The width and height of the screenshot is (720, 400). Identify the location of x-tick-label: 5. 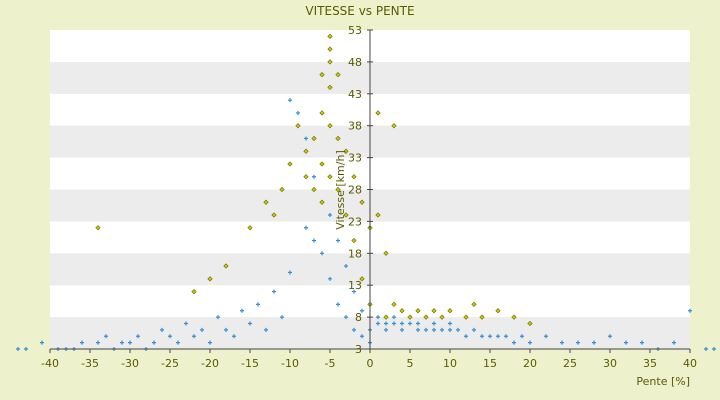
(410, 363).